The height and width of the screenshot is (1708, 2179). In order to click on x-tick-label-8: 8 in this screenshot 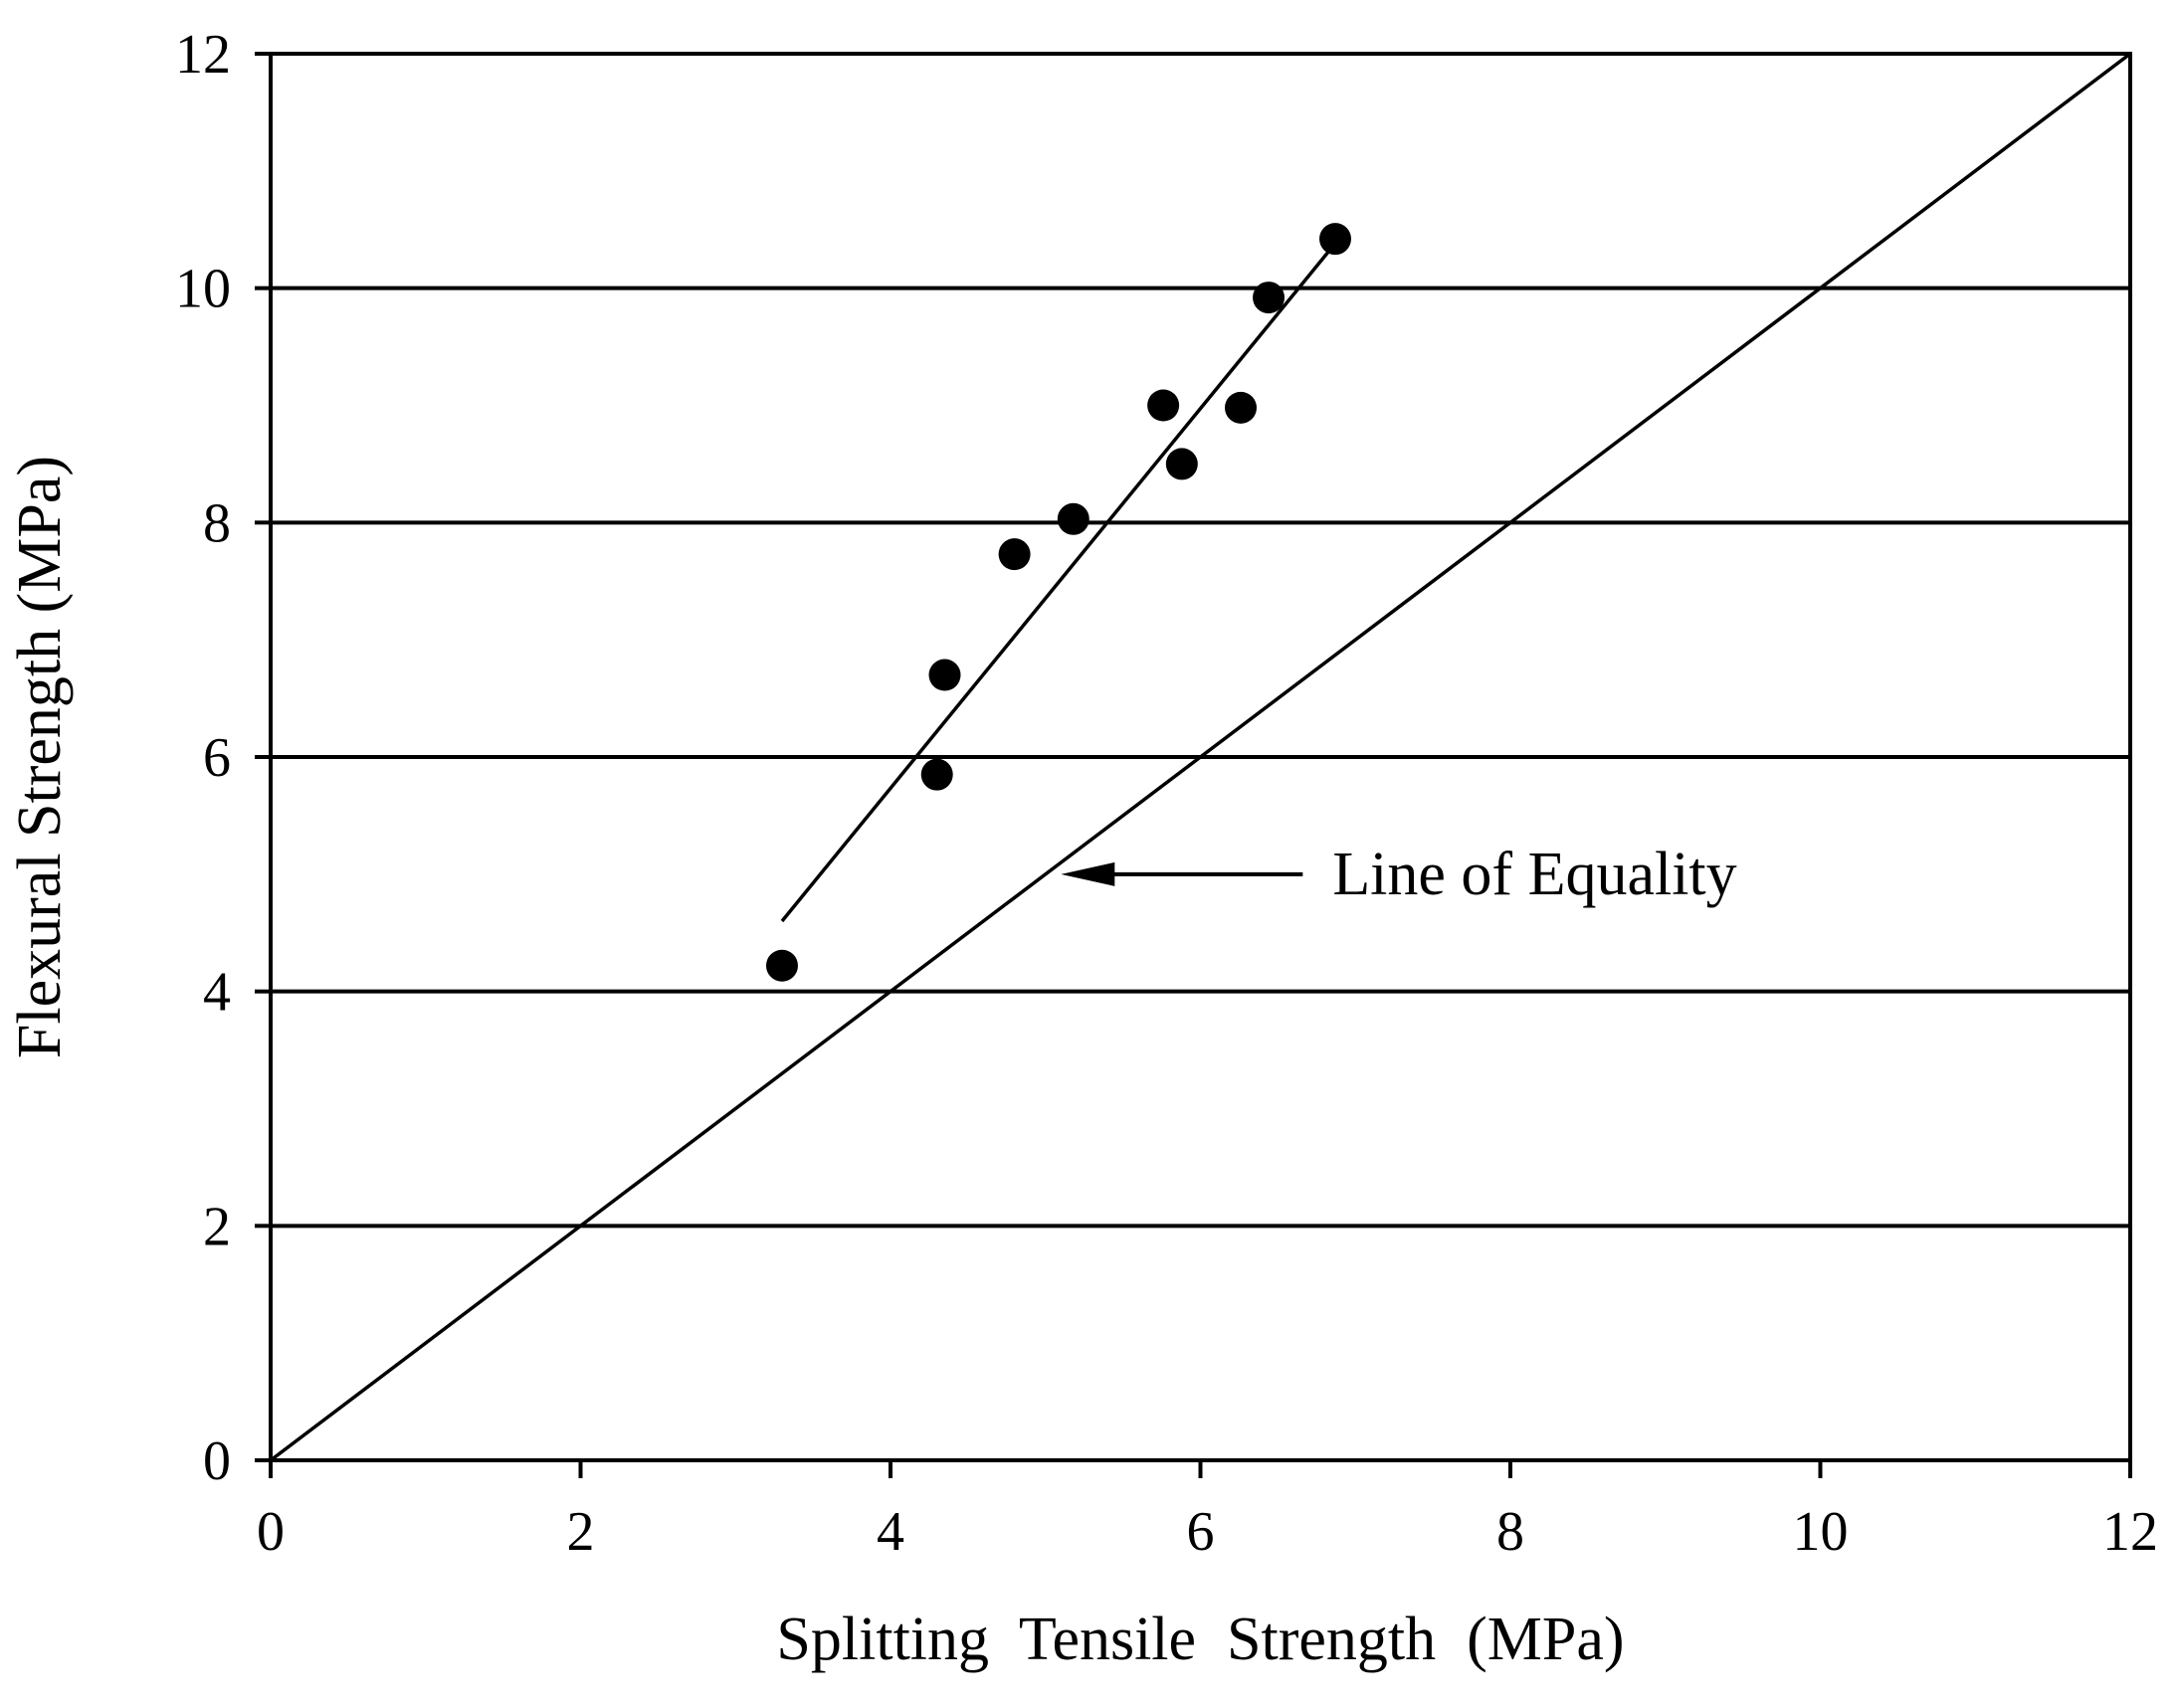, I will do `click(1510, 1532)`.